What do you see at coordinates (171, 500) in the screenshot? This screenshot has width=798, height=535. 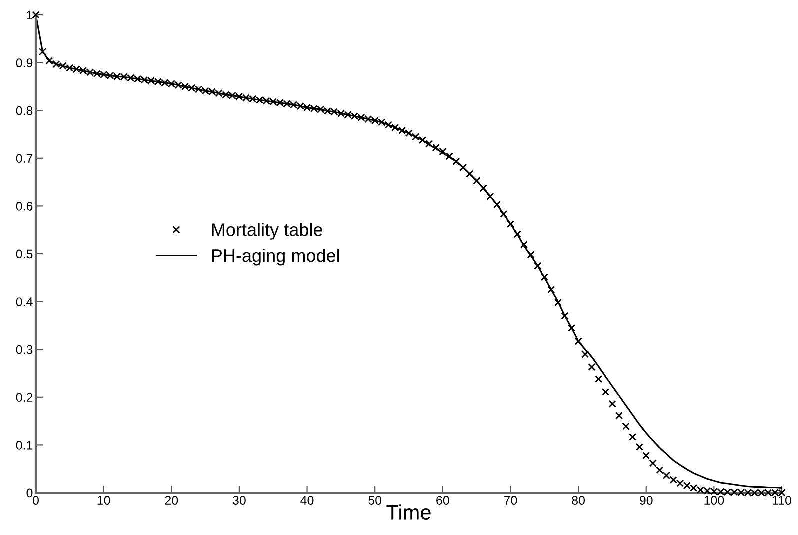 I see `x-tick-label: 20` at bounding box center [171, 500].